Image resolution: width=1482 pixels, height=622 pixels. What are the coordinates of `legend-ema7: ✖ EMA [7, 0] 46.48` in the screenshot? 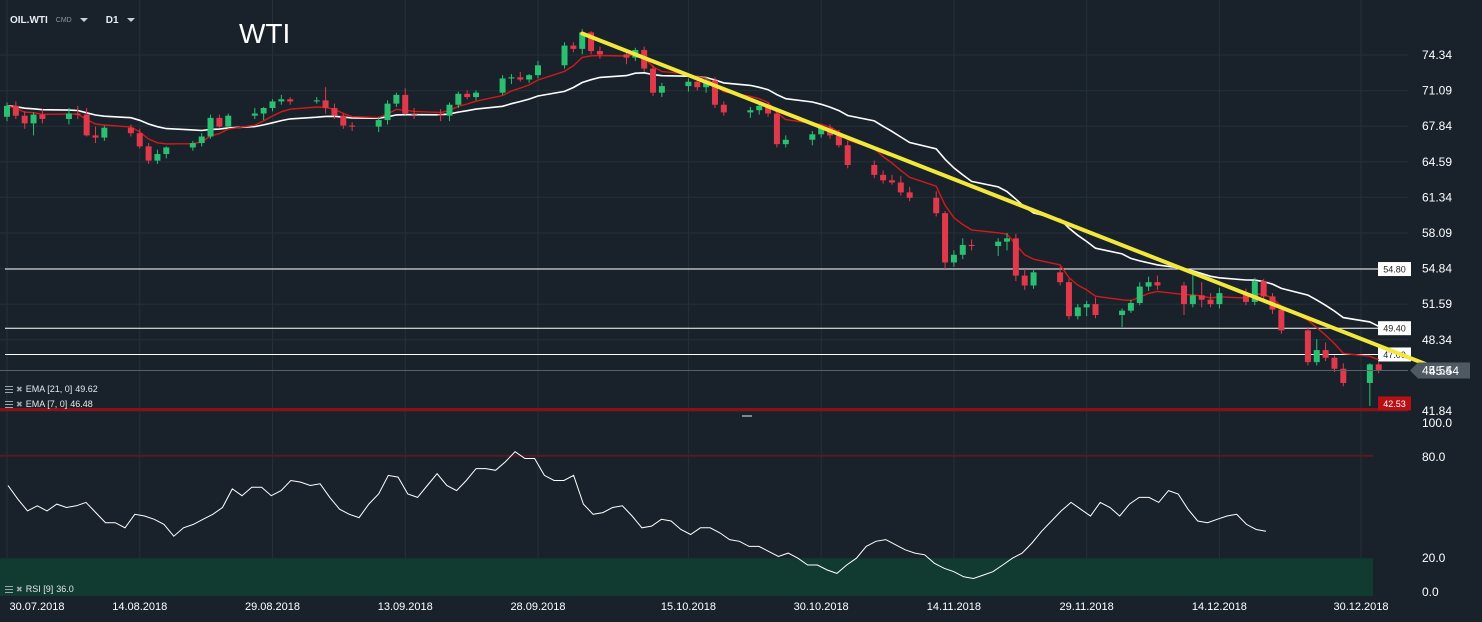 It's located at (49, 404).